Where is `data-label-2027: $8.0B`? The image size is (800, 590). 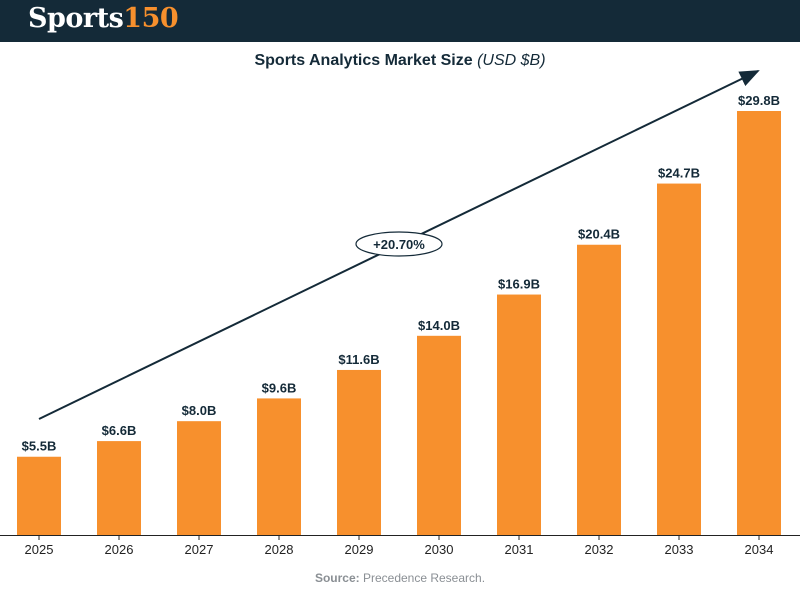
data-label-2027: $8.0B is located at coordinates (199, 410).